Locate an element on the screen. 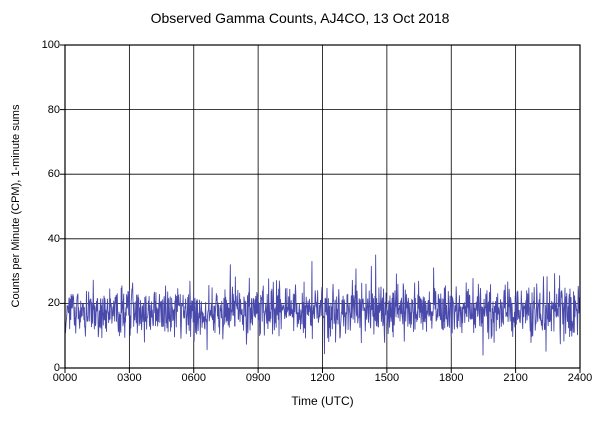  x-axis-title-text: Time (UTC) is located at coordinates (322, 401).